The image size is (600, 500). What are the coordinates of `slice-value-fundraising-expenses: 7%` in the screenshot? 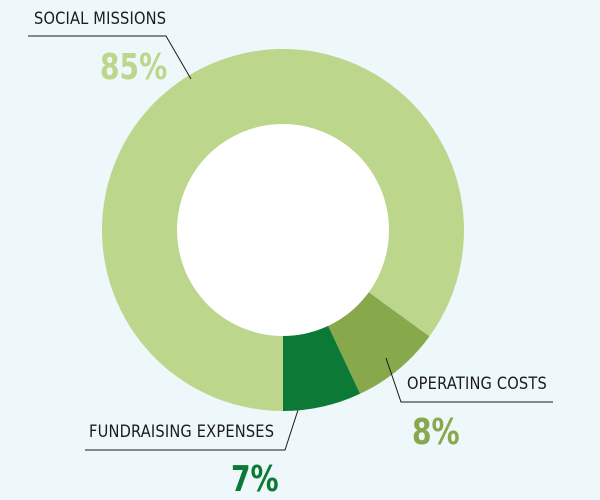 It's located at (255, 479).